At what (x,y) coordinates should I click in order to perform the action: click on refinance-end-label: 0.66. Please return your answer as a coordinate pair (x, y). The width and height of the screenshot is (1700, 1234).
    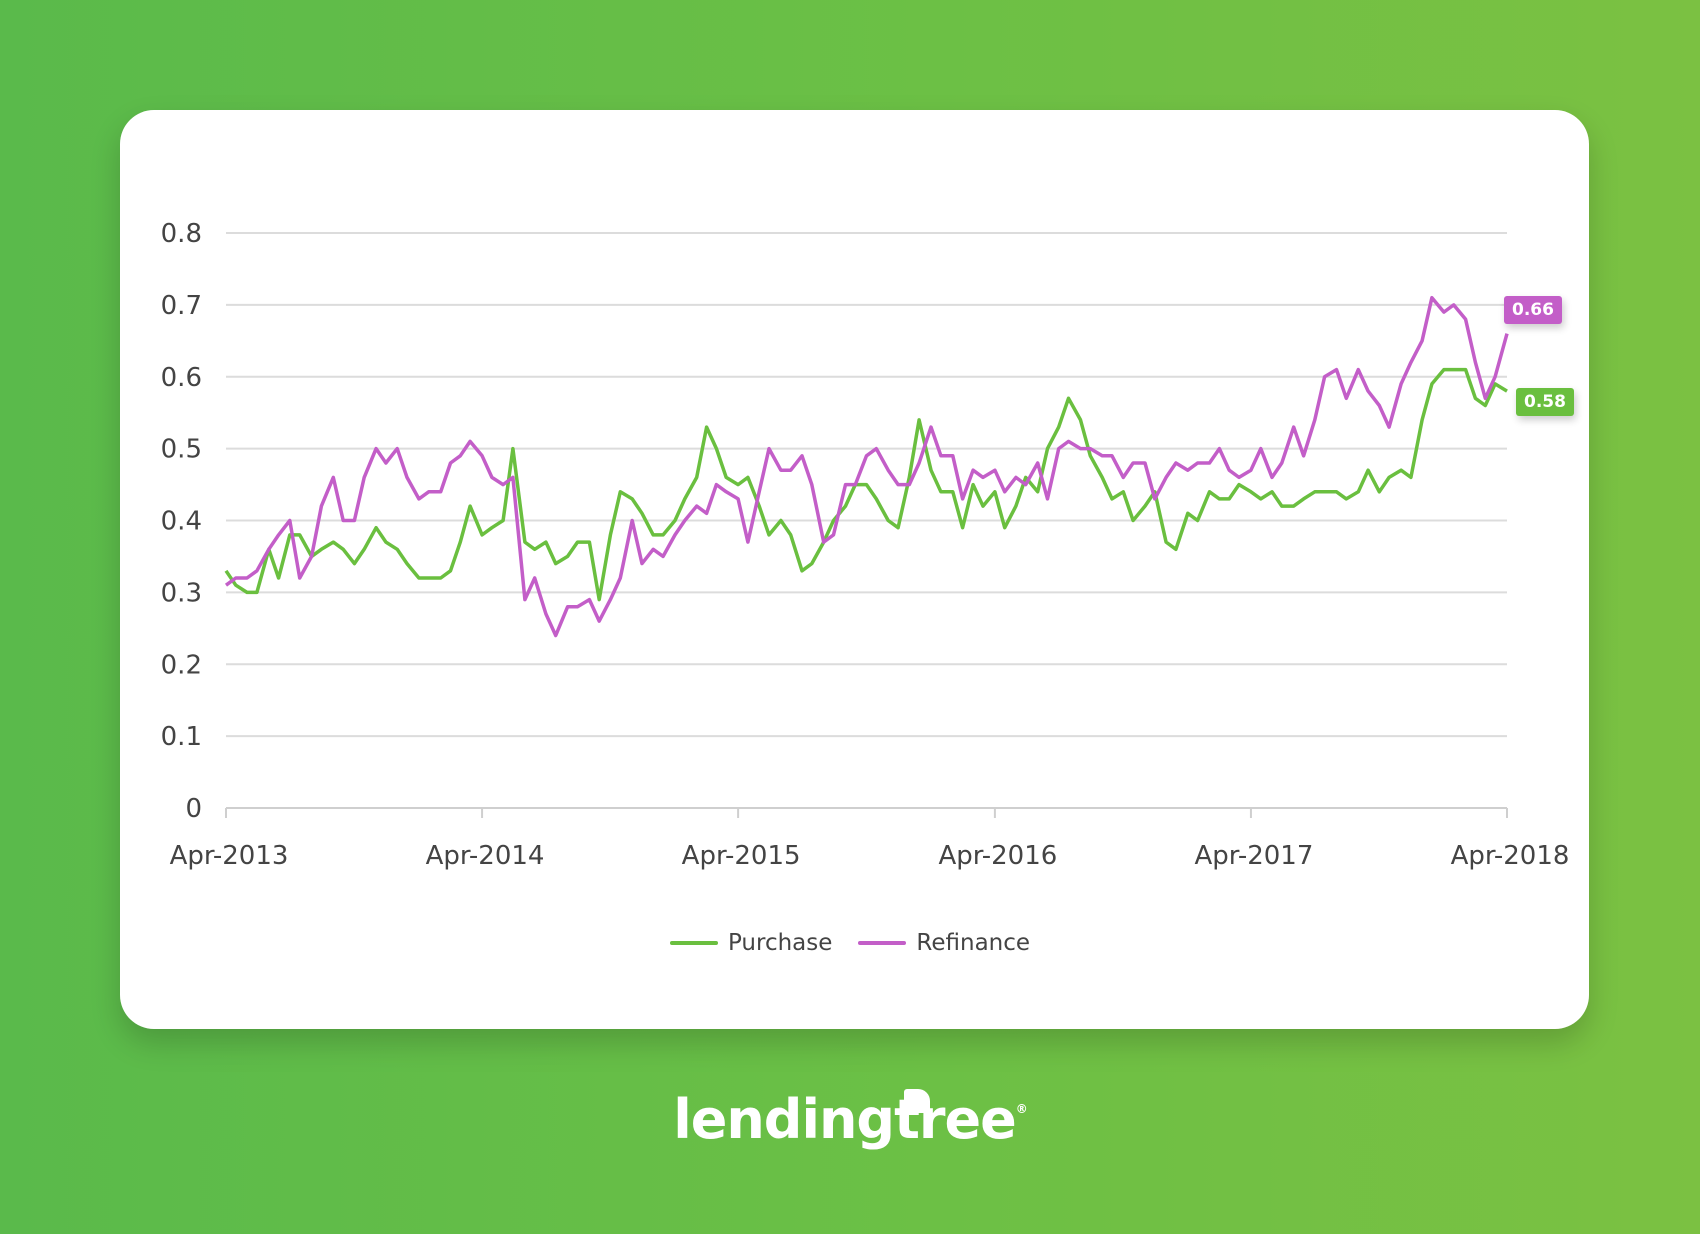
    Looking at the image, I should click on (1533, 310).